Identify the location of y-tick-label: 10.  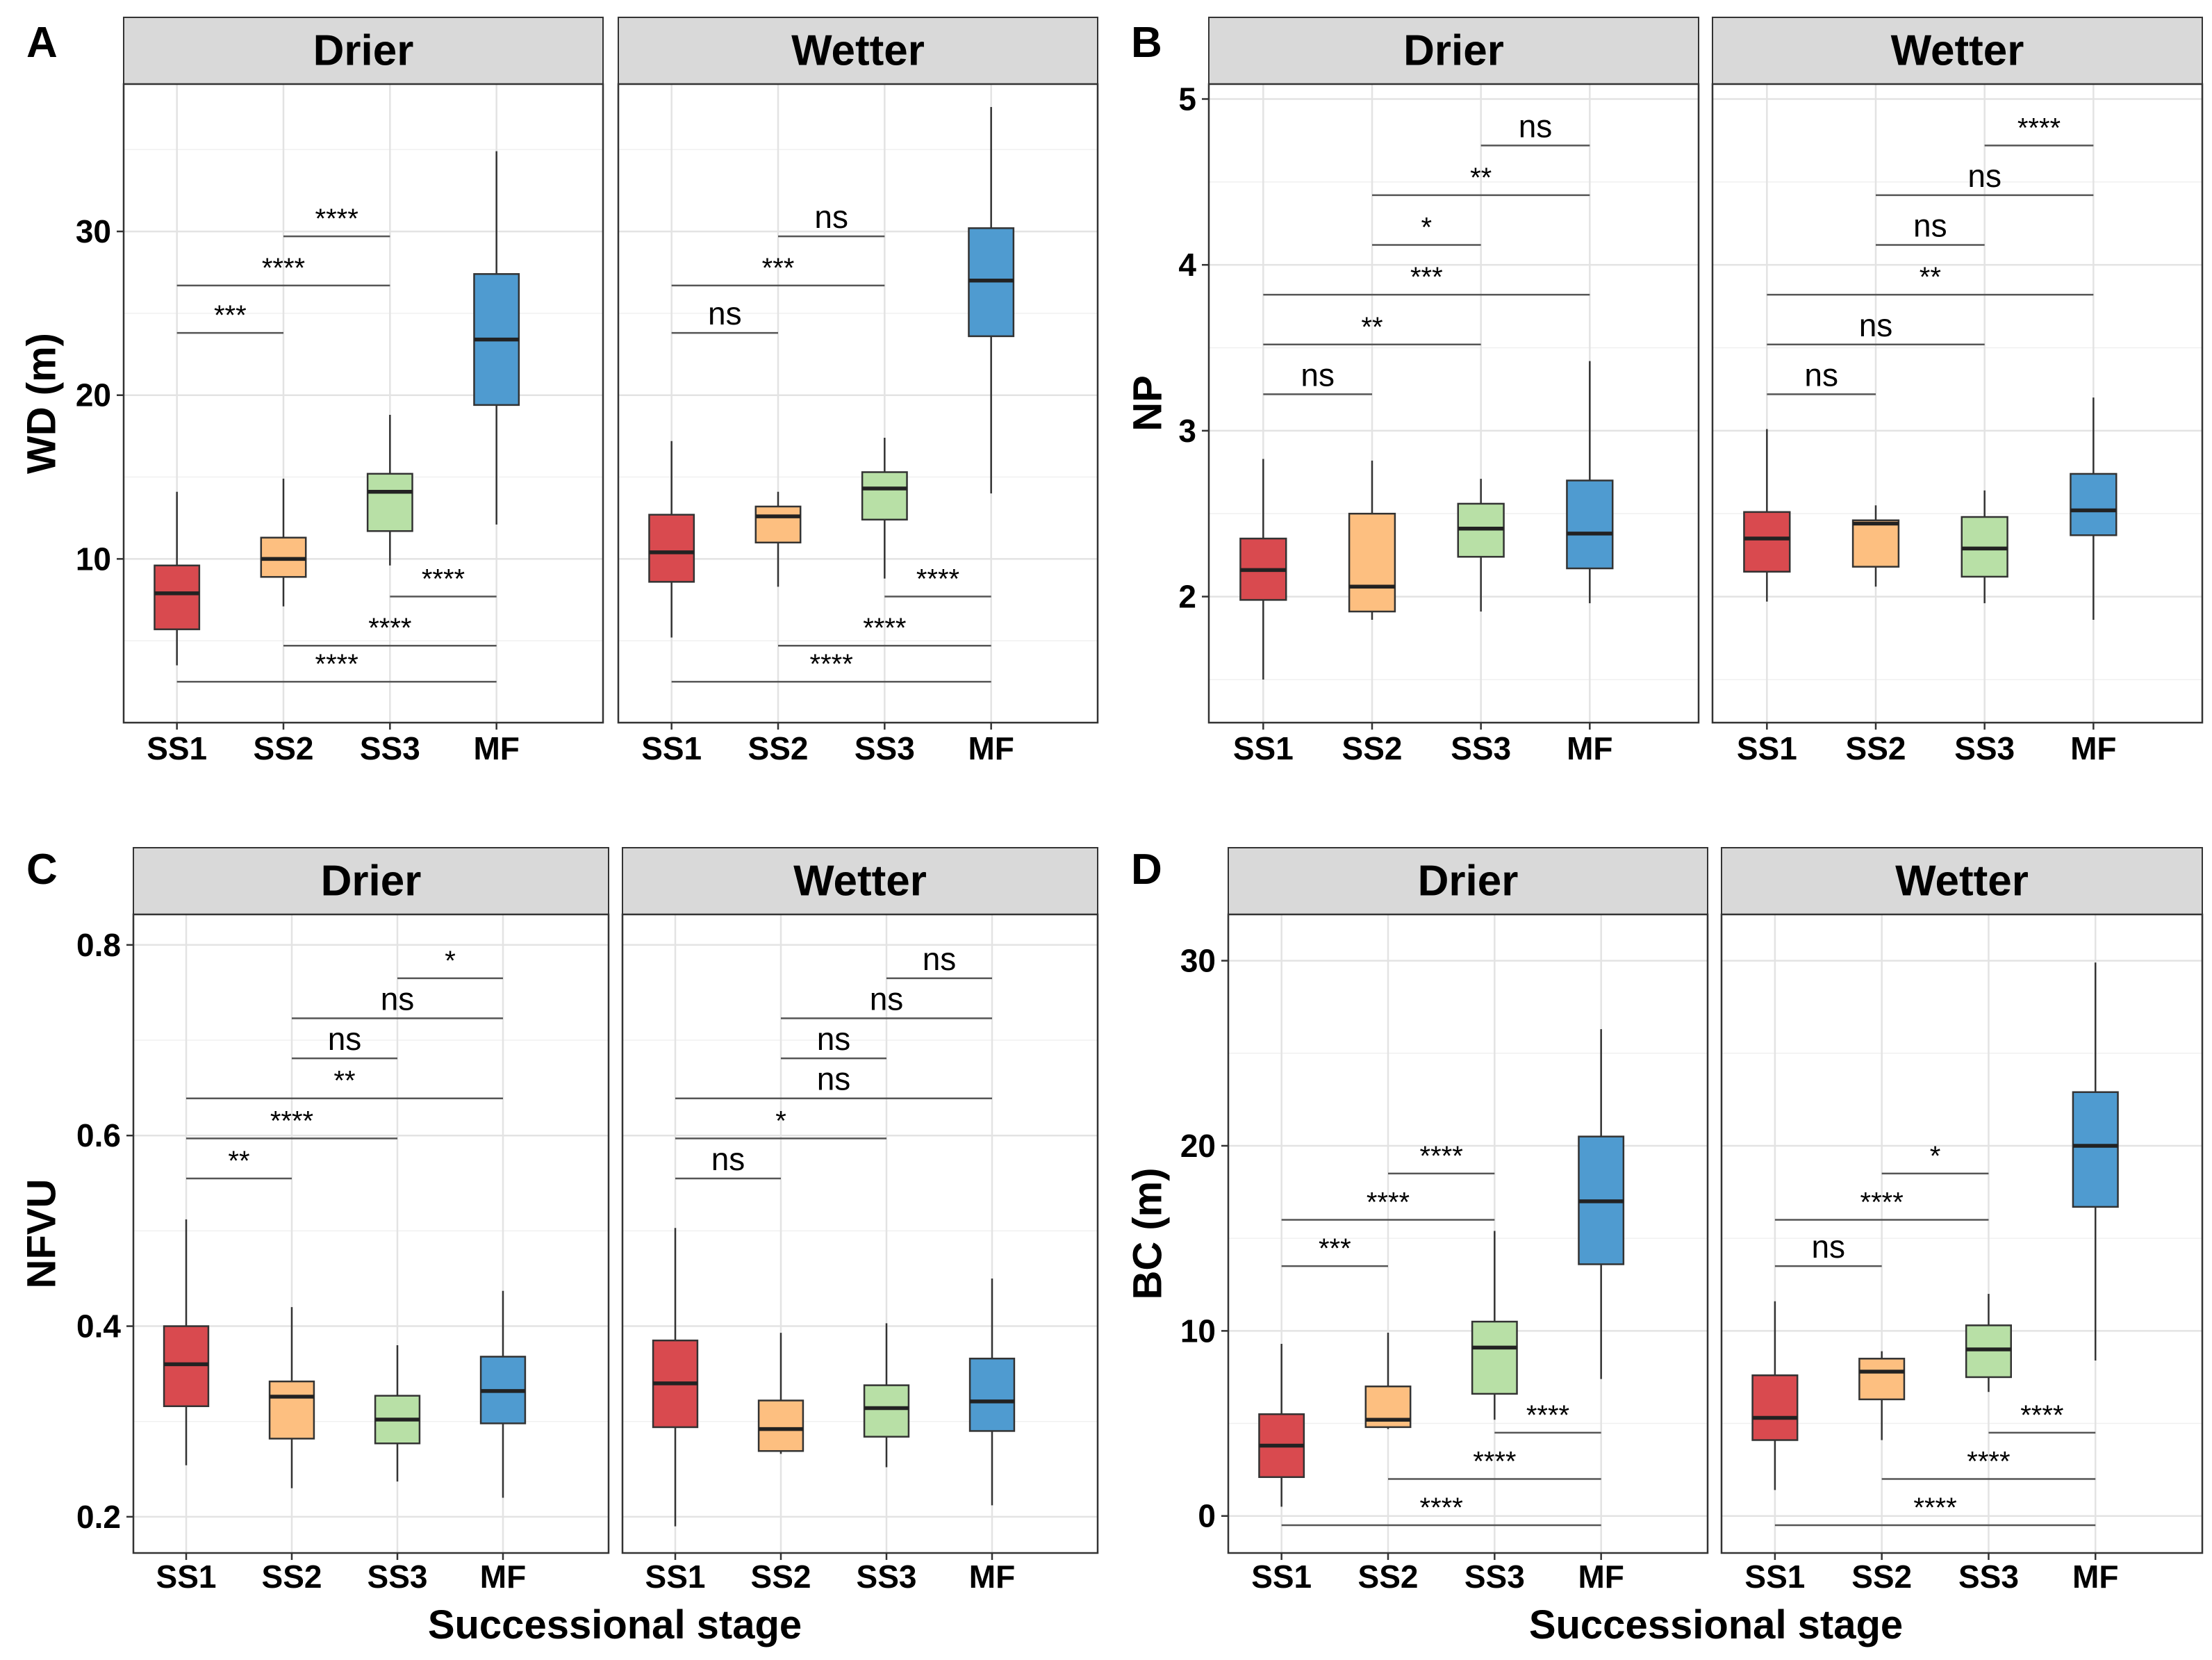
(94, 559).